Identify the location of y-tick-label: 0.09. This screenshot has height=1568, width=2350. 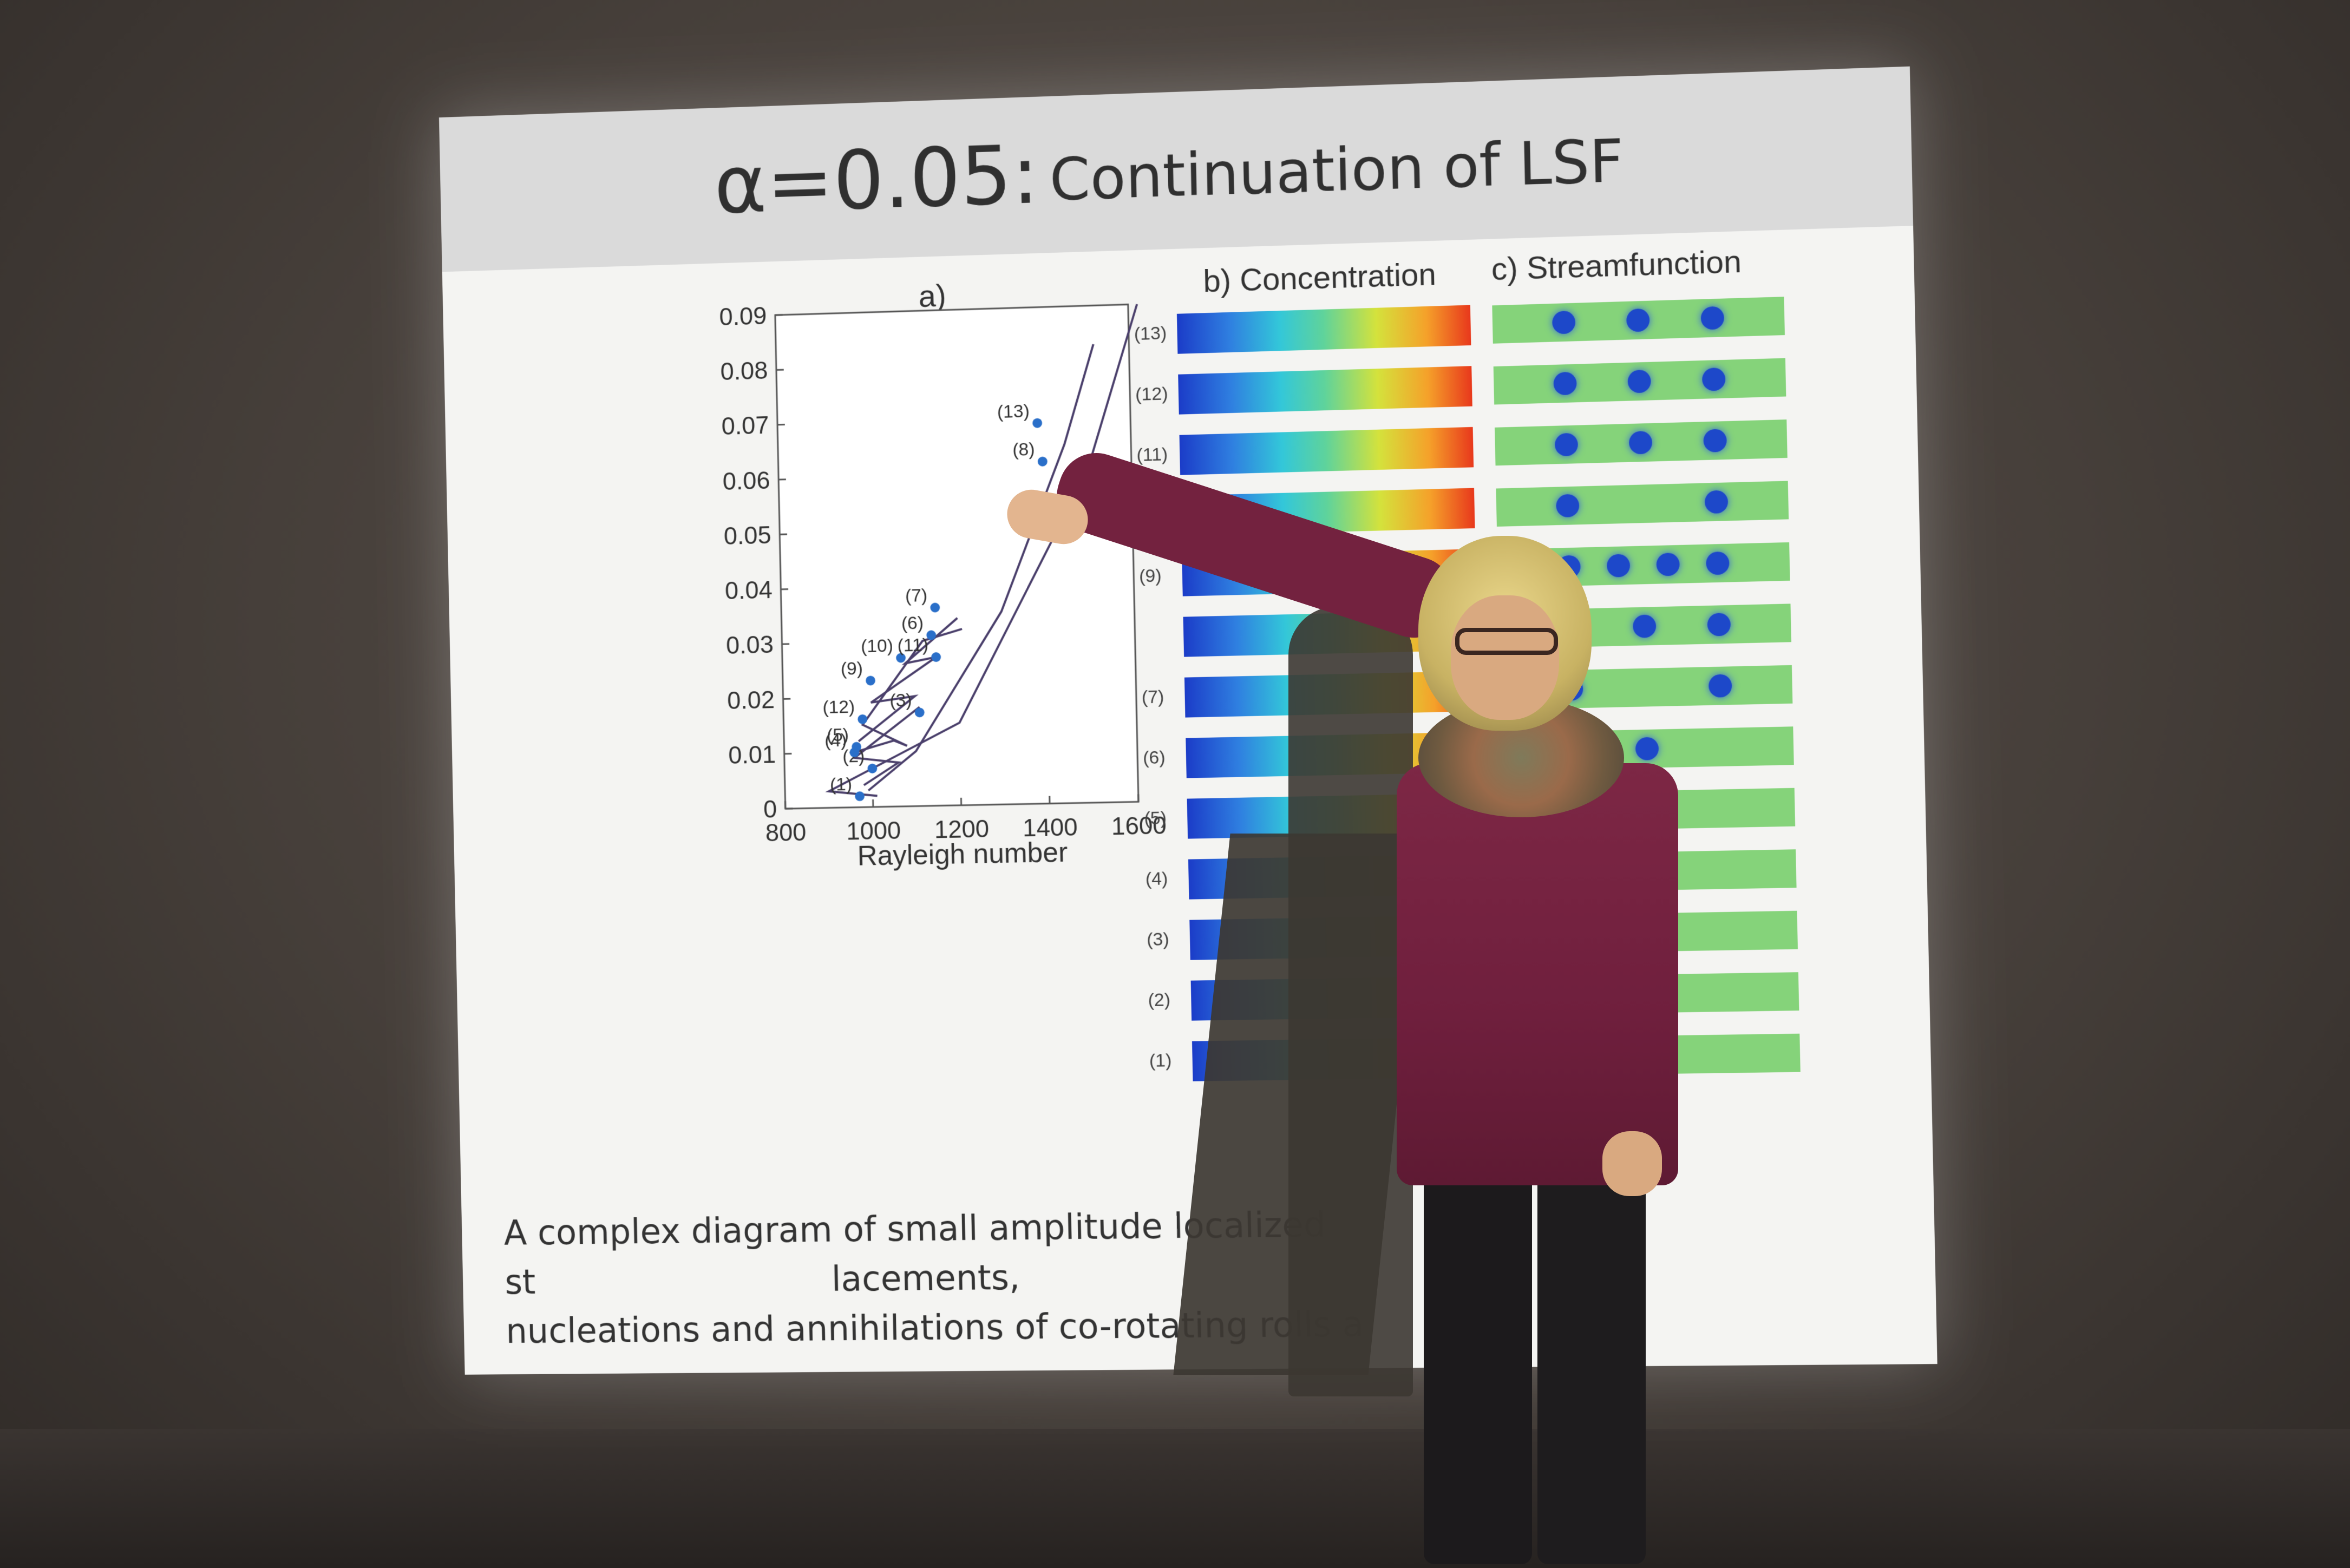
(743, 316).